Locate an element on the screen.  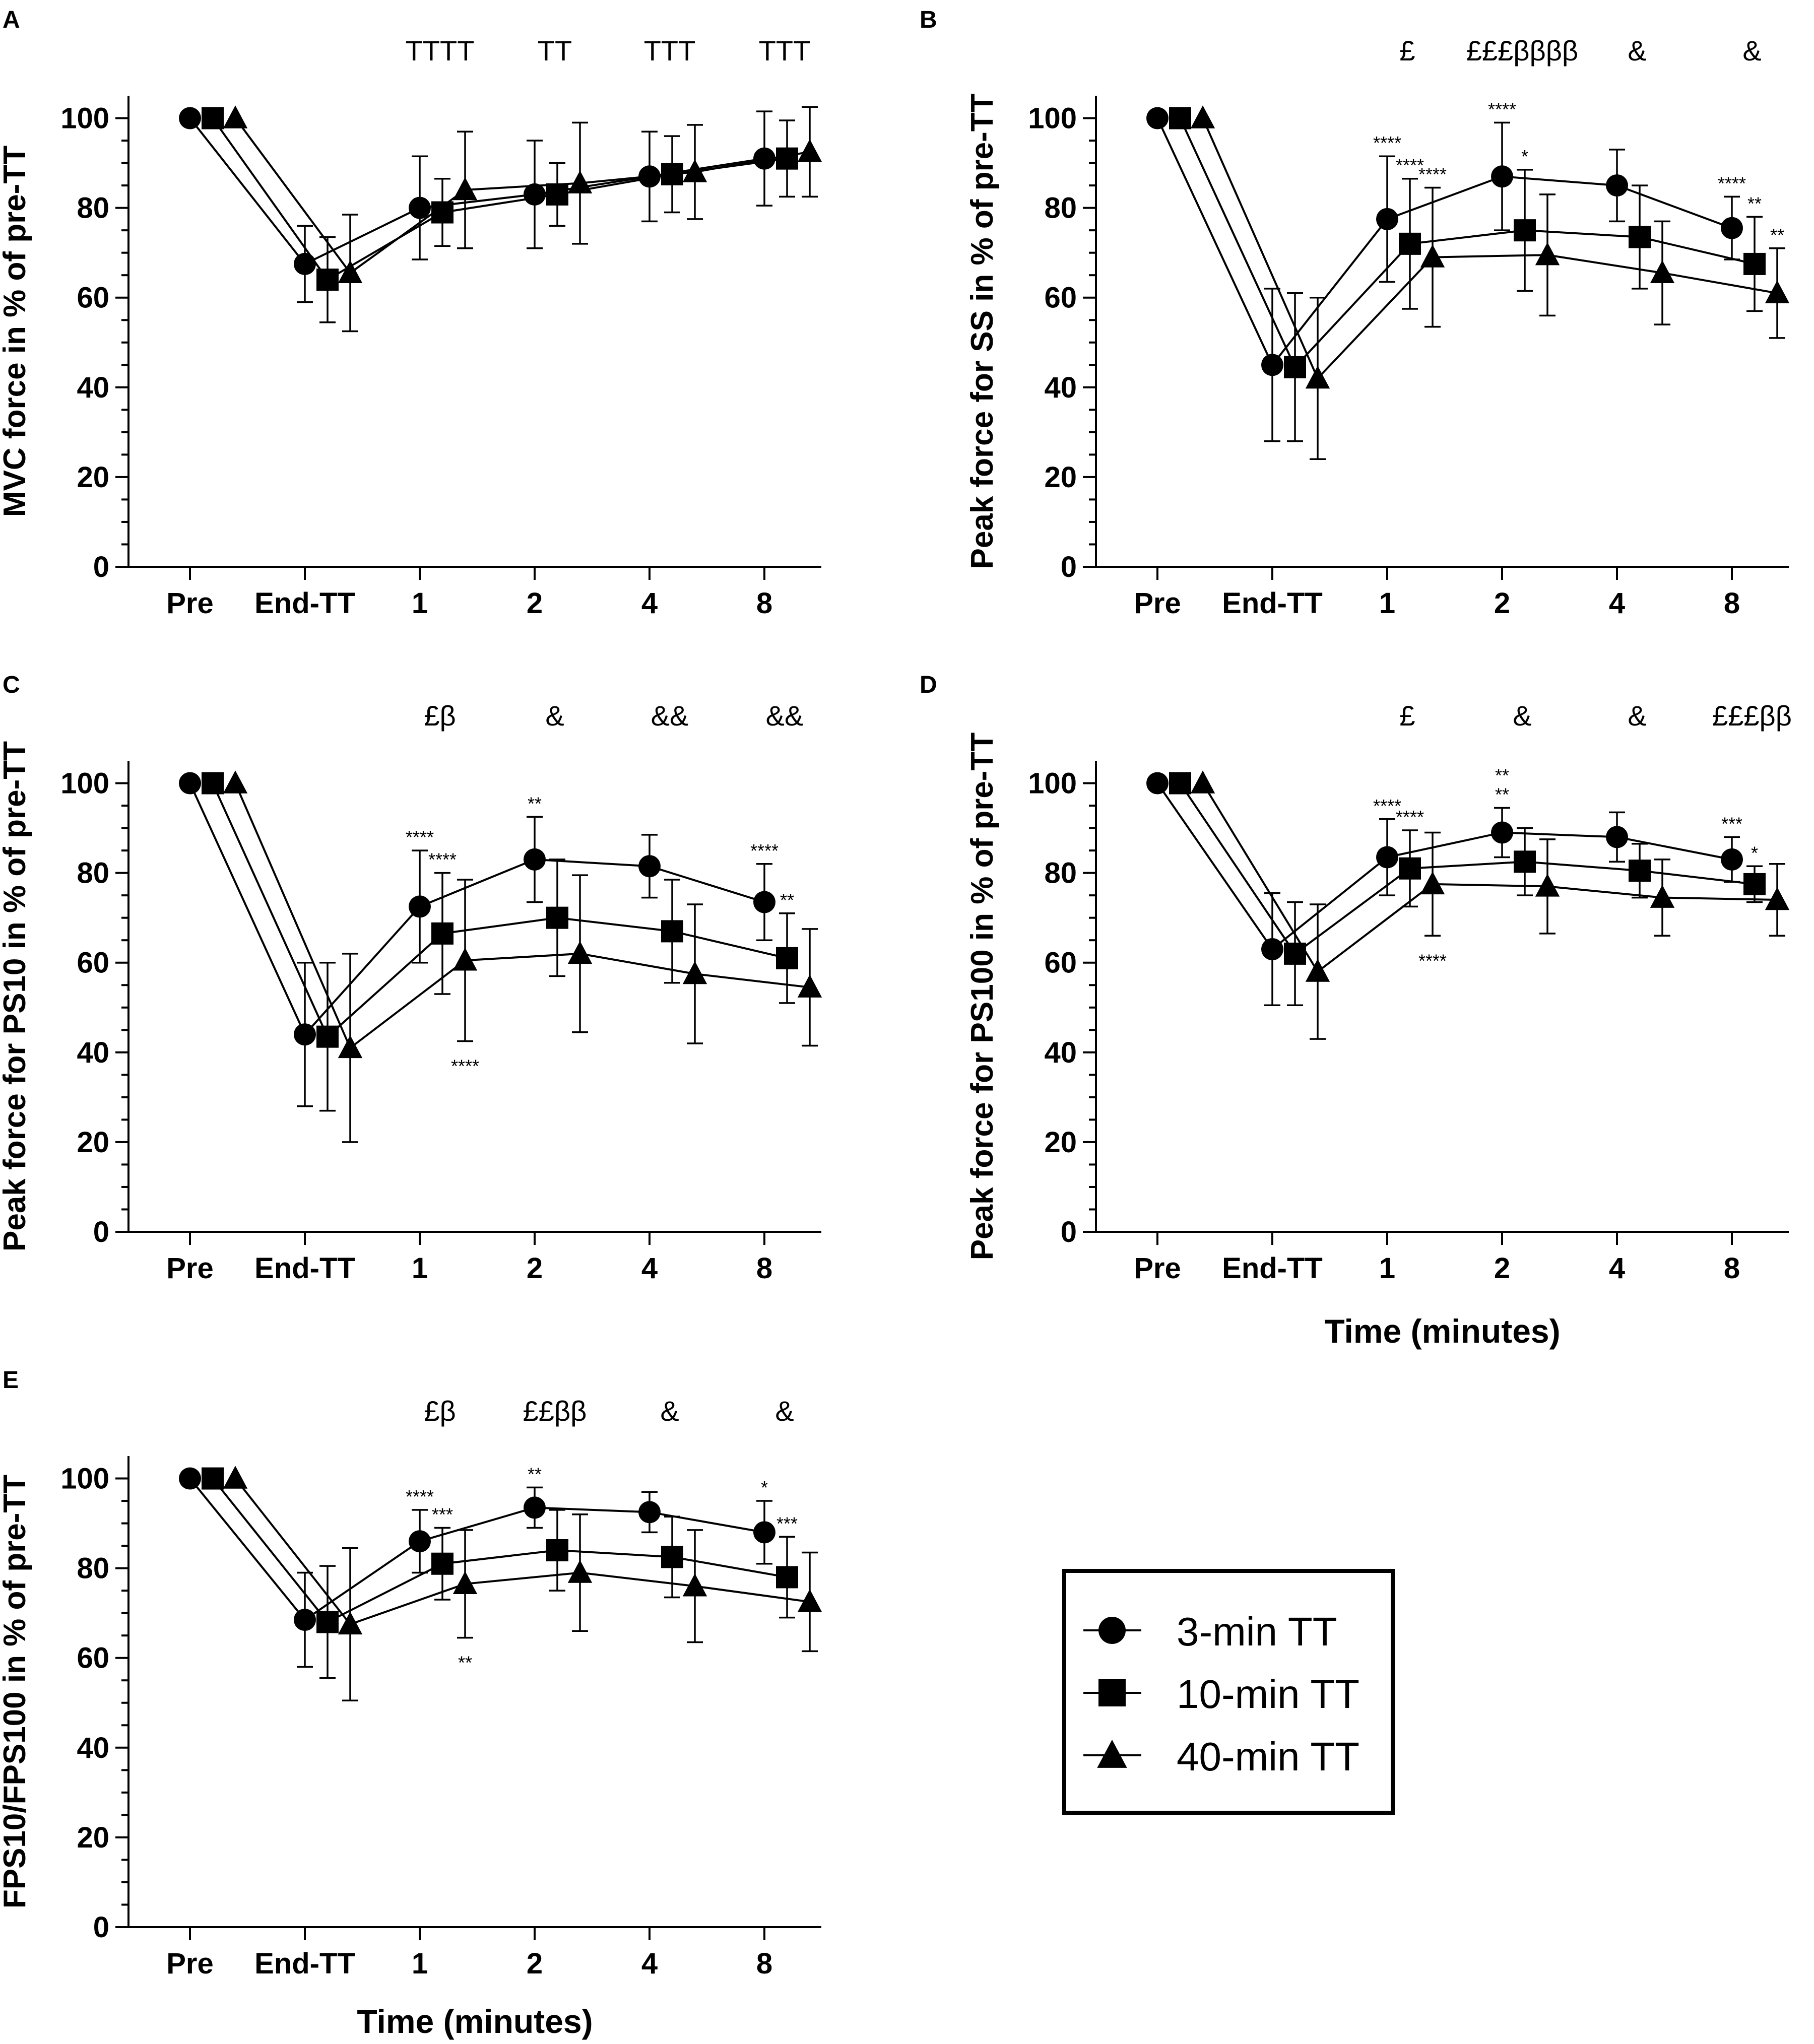
panel-letter: C is located at coordinates (12, 685).